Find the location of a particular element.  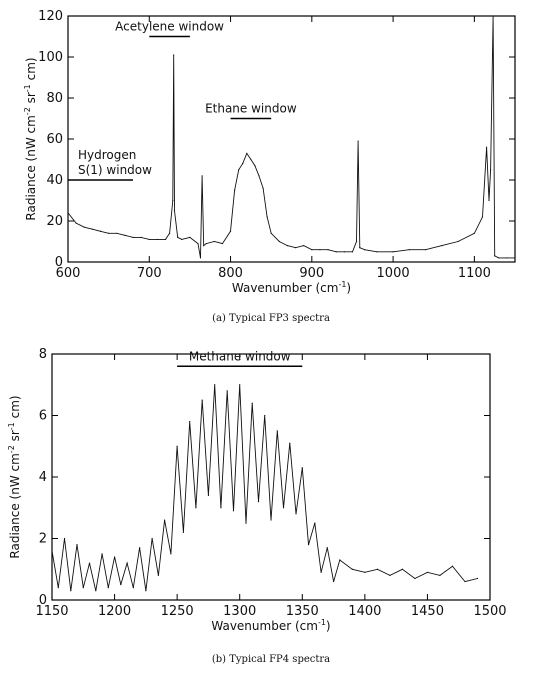

x-tick-label: 1200 is located at coordinates (114, 611).